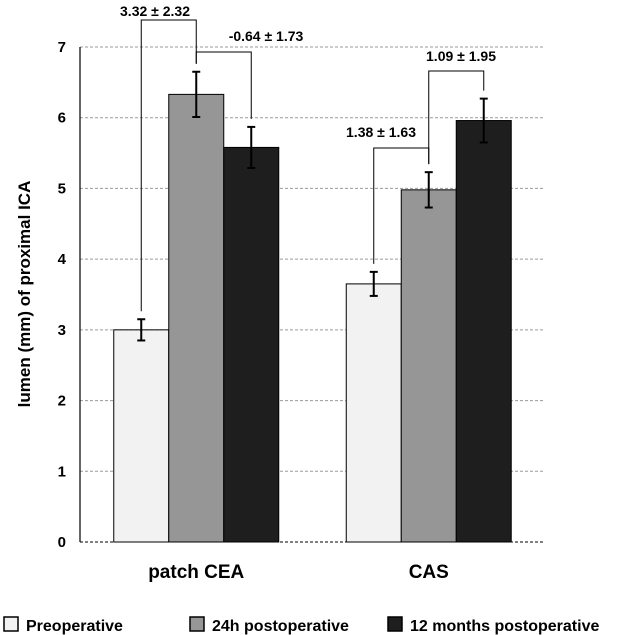  I want to click on y-tick-labels: 0 1 2 3 4 5 6 7, so click(62, 295).